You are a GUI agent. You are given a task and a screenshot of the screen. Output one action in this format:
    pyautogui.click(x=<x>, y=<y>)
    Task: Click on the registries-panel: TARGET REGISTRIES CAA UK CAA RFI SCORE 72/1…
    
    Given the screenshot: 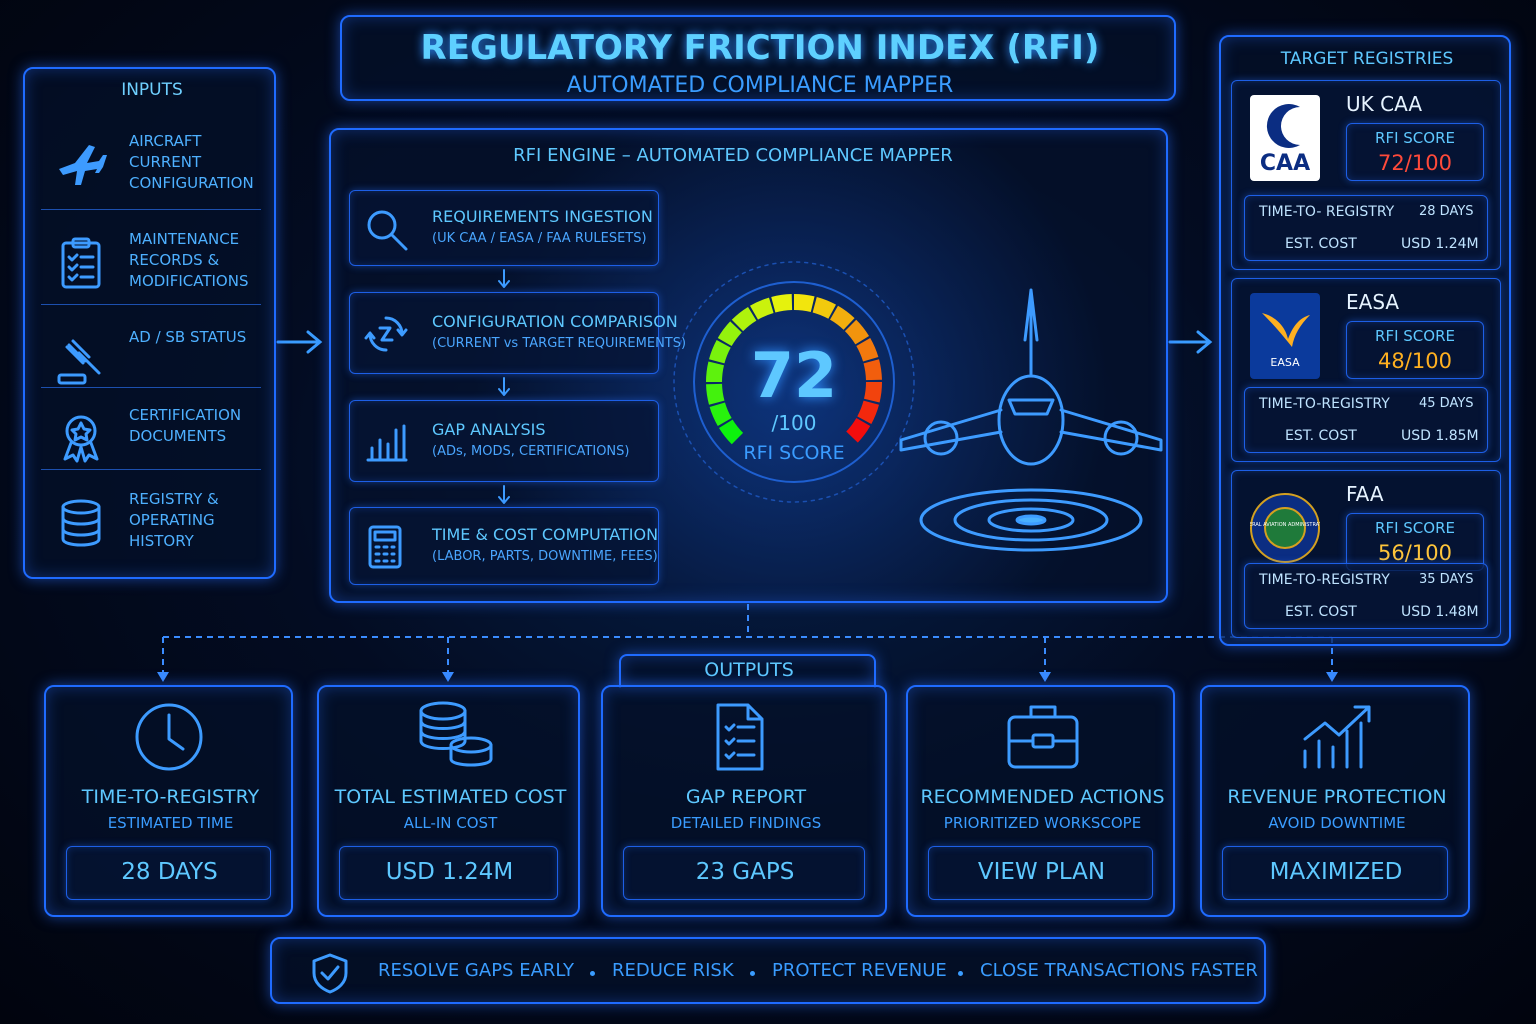 What is the action you would take?
    pyautogui.click(x=1365, y=340)
    